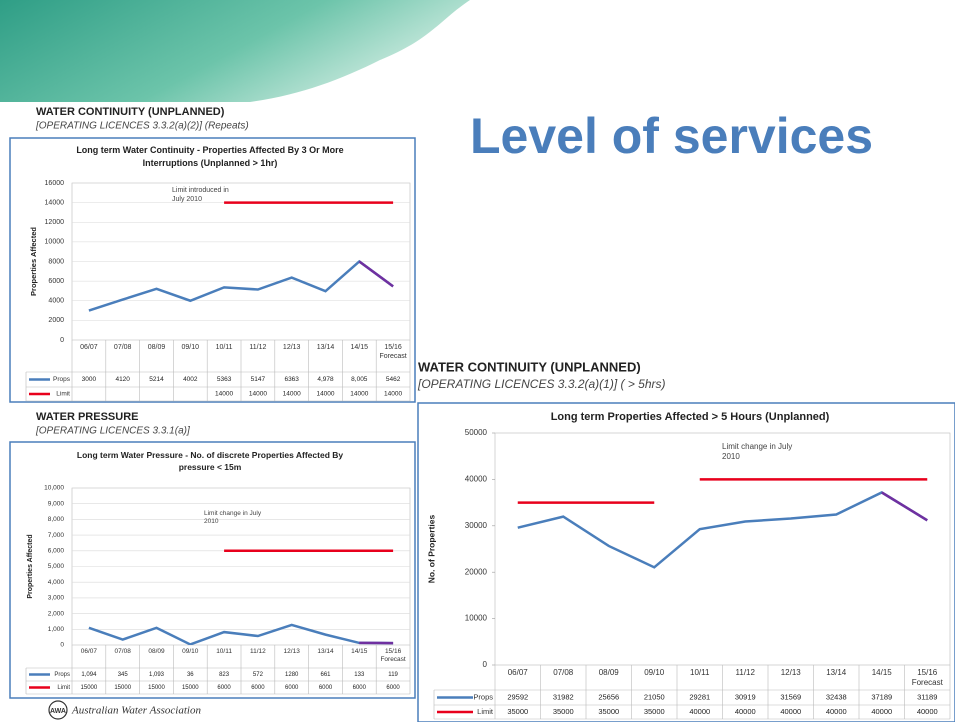 This screenshot has height=727, width=955. What do you see at coordinates (87, 417) in the screenshot?
I see `section-title: WATER PRESSURE` at bounding box center [87, 417].